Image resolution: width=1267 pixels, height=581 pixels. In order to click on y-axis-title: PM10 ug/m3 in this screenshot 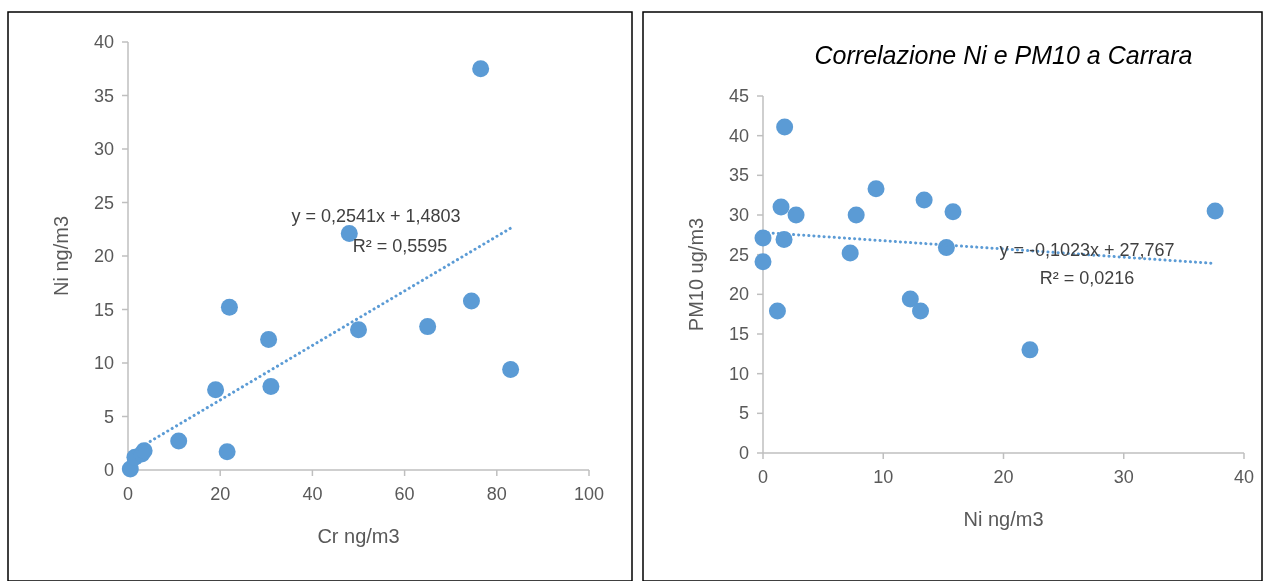, I will do `click(696, 274)`.